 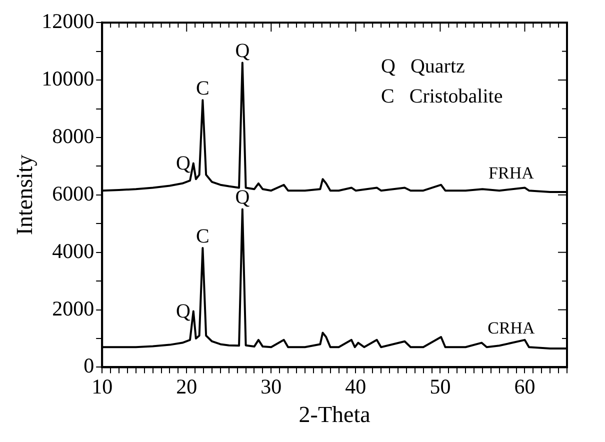 I want to click on legend-label: CRHA, so click(x=512, y=328).